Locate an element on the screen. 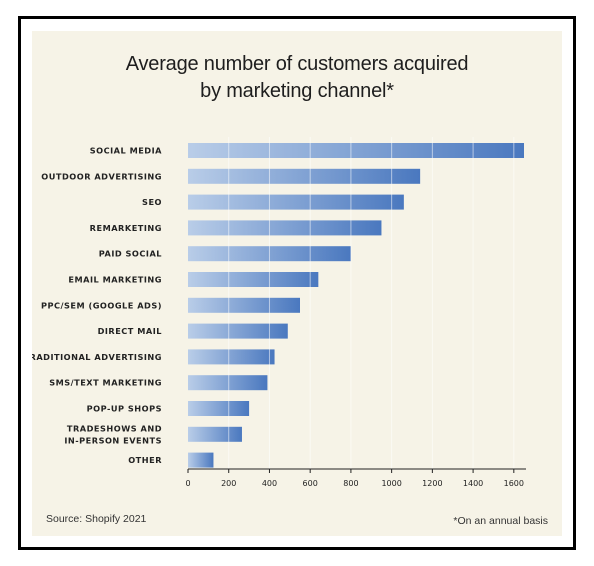 Image resolution: width=594 pixels, height=566 pixels. category-label: REMARKETING is located at coordinates (126, 228).